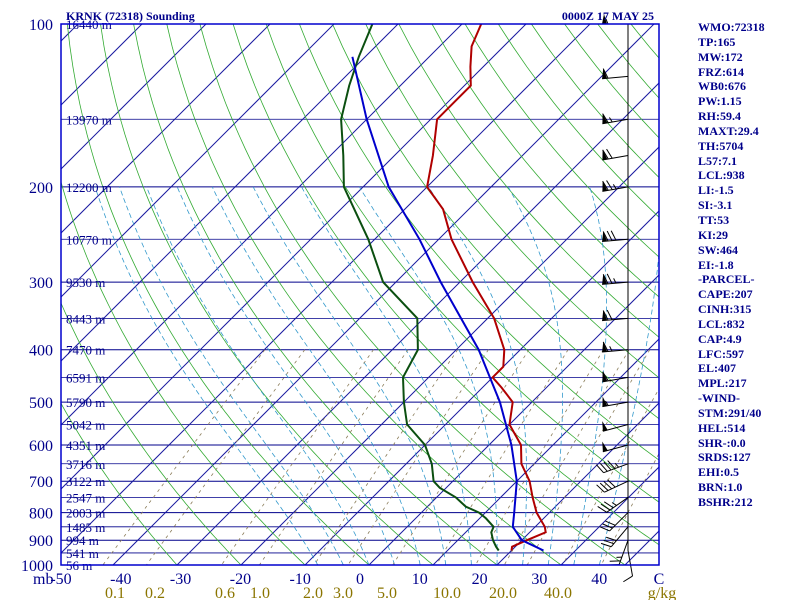 The width and height of the screenshot is (800, 600). I want to click on height-label: 3716 m, so click(85, 464).